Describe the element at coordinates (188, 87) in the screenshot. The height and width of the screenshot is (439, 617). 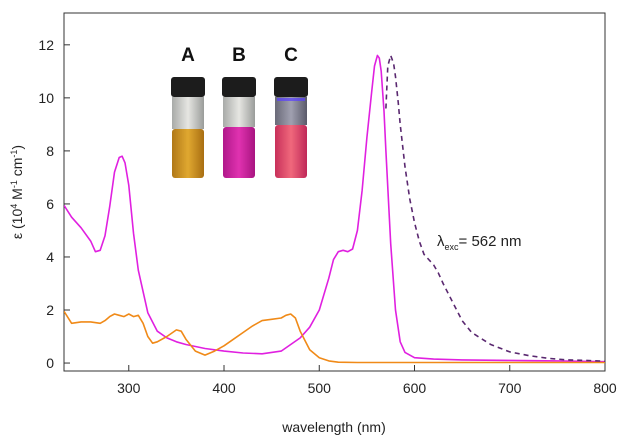
I see `vial-a-cap` at that location.